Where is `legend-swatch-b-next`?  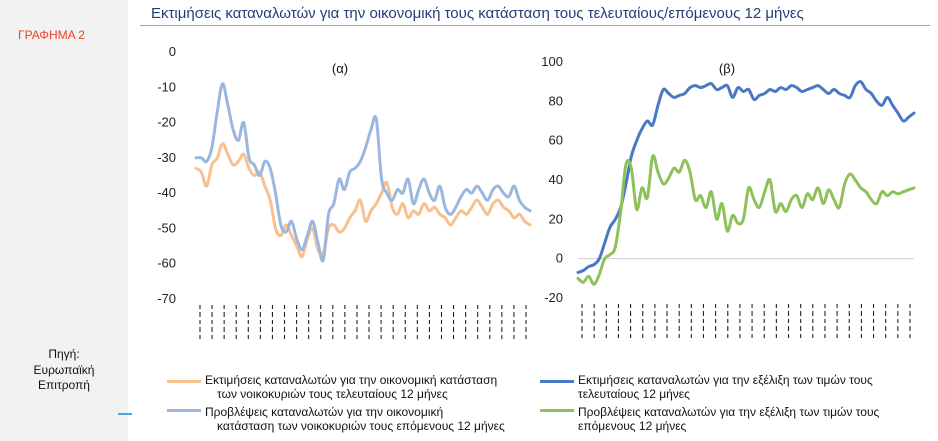
legend-swatch-b-next is located at coordinates (557, 410).